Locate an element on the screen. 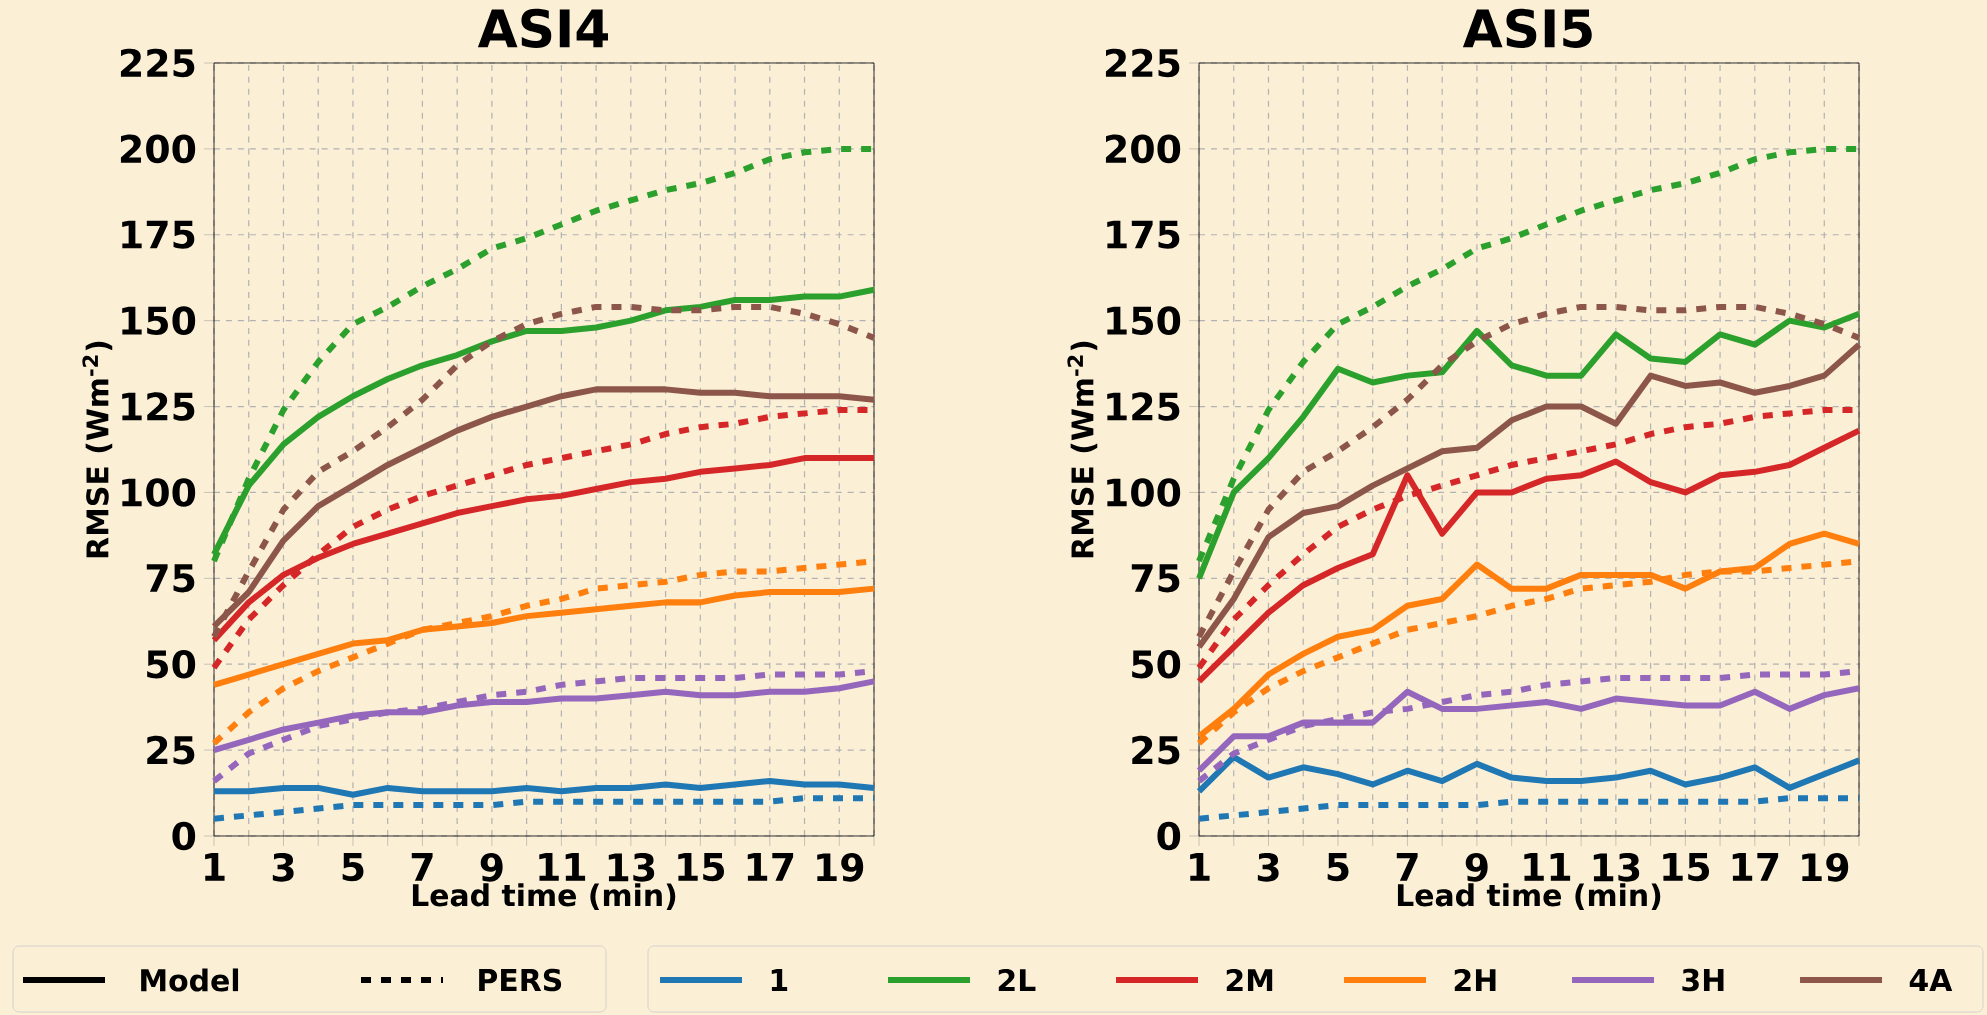 Image resolution: width=1987 pixels, height=1015 pixels. legend-label: 2M is located at coordinates (1249, 980).